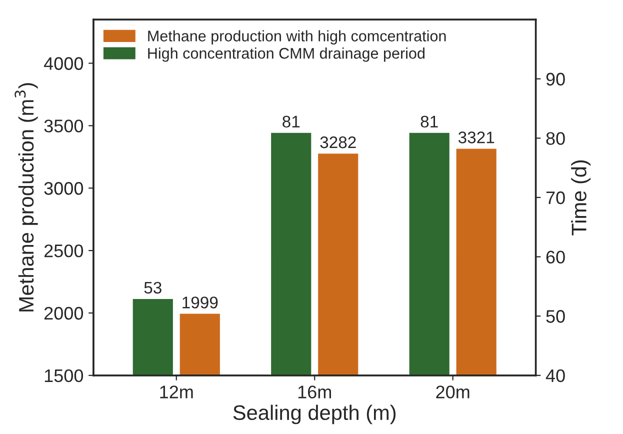  I want to click on data-label: 3282, so click(338, 142).